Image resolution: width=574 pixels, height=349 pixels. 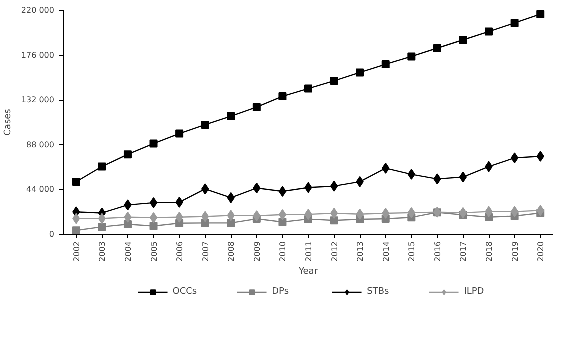 I want to click on x-tick-label: 2017, so click(x=463, y=252).